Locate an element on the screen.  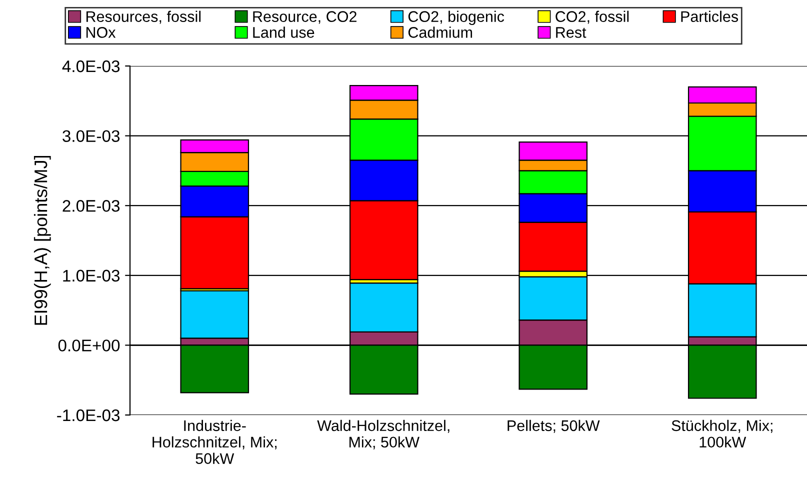
y-axis-title: EI99(H,A) [points/MJ] is located at coordinates (42, 240).